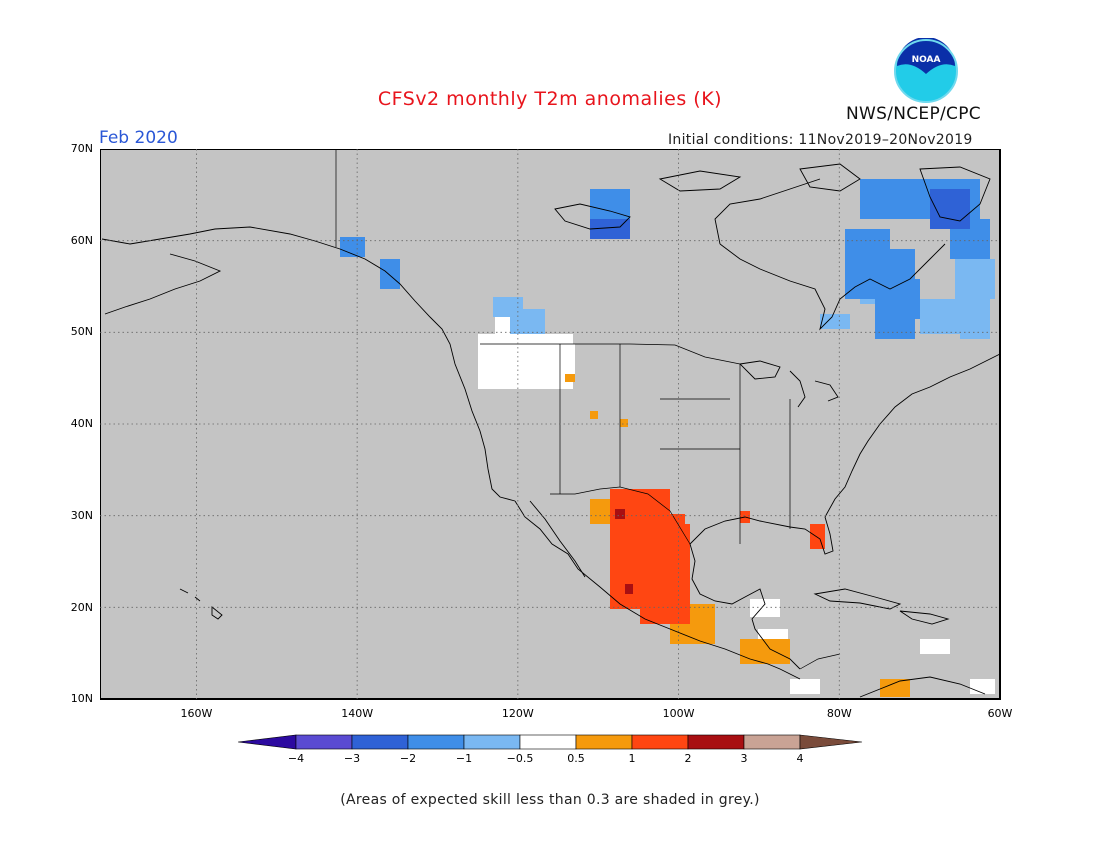  Describe the element at coordinates (800, 758) in the screenshot. I see `colorbar-tick-label: 4` at that location.